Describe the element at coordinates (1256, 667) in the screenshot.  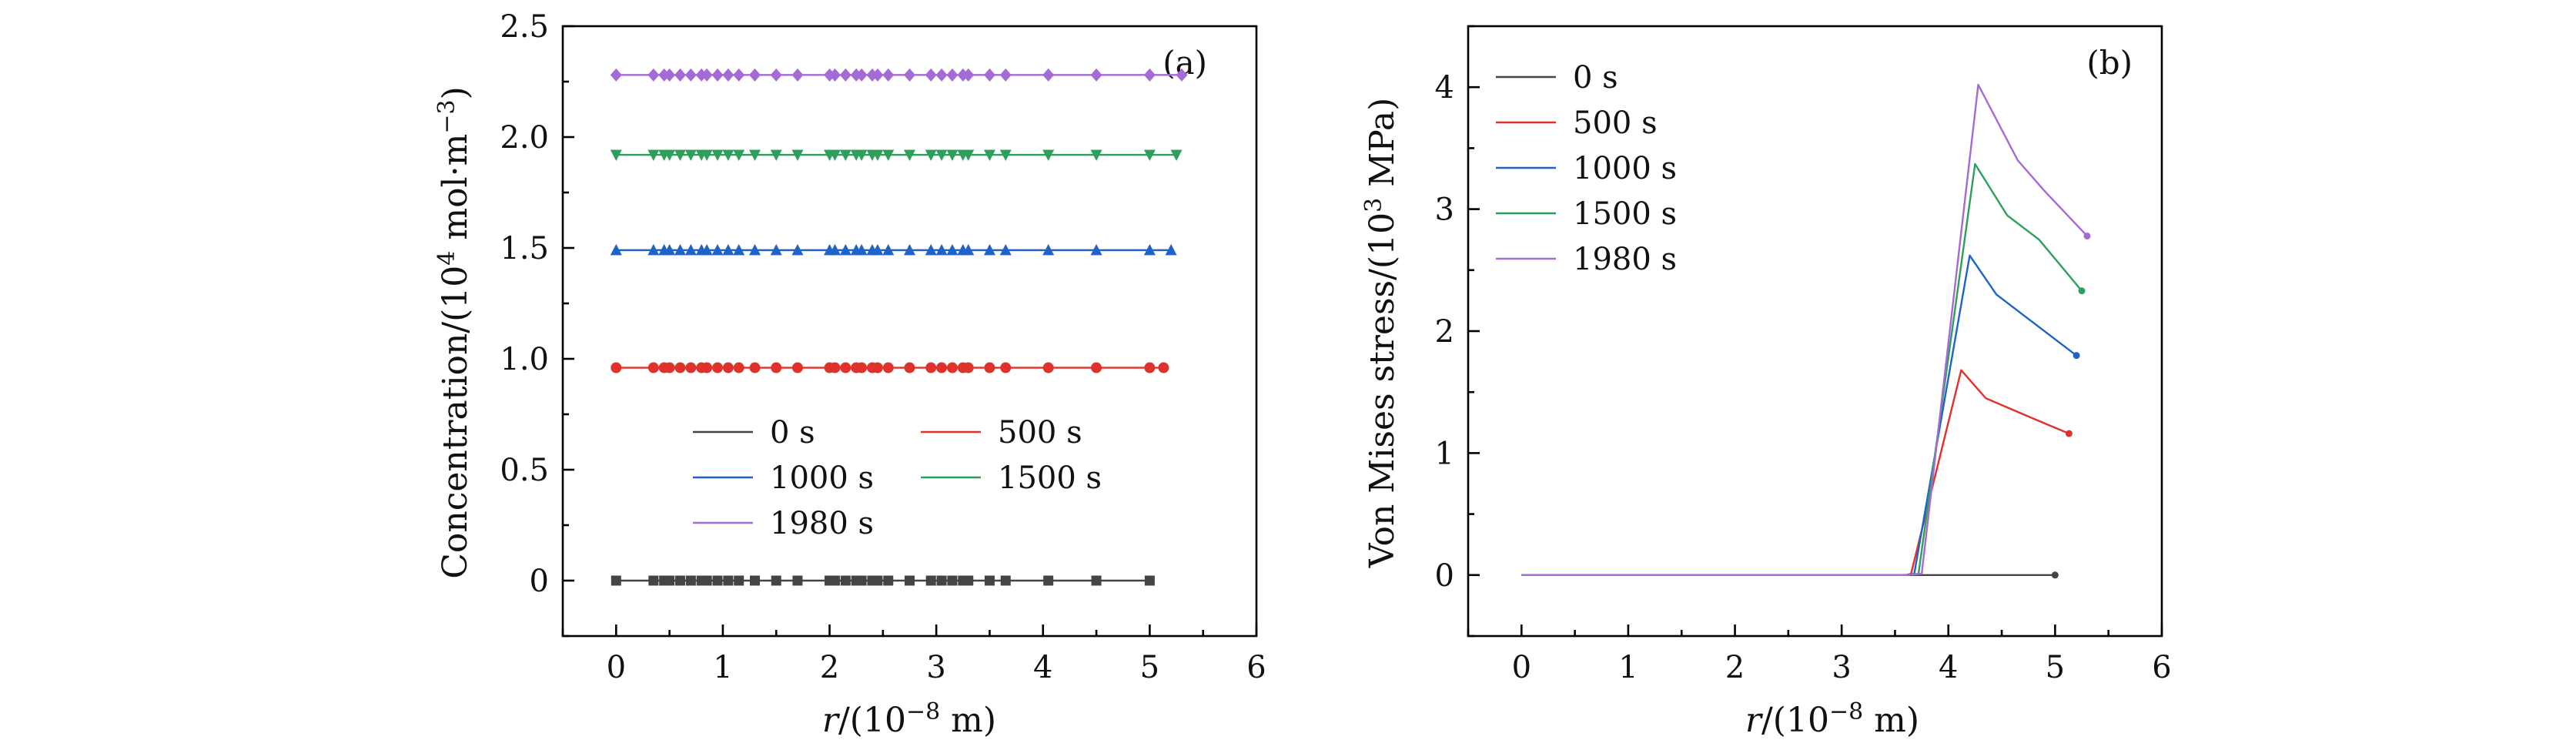
I see `panel-a-x-tick-label: 6` at that location.